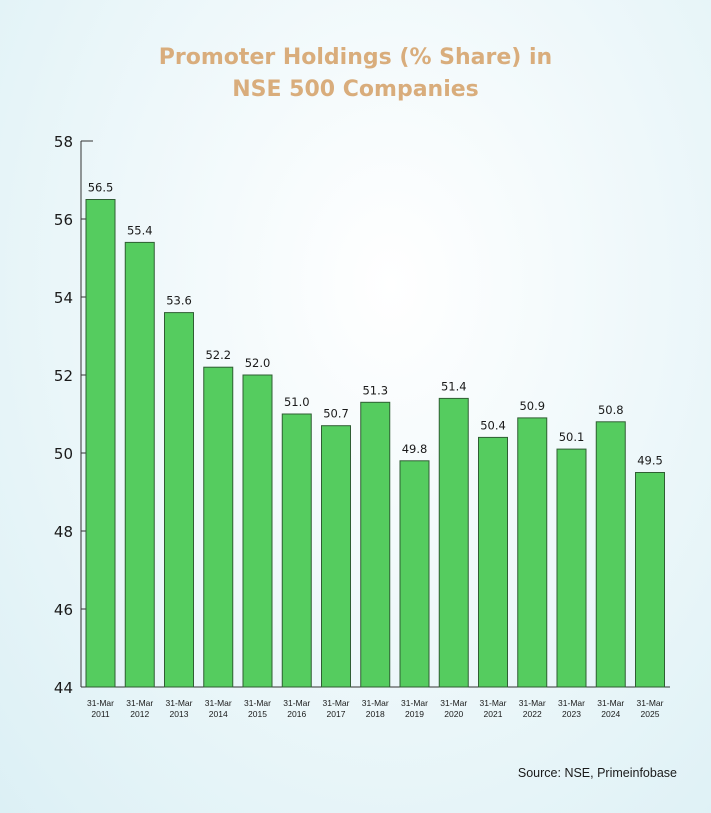 The height and width of the screenshot is (813, 711). Describe the element at coordinates (140, 230) in the screenshot. I see `bar-value-label: 55.4` at that location.